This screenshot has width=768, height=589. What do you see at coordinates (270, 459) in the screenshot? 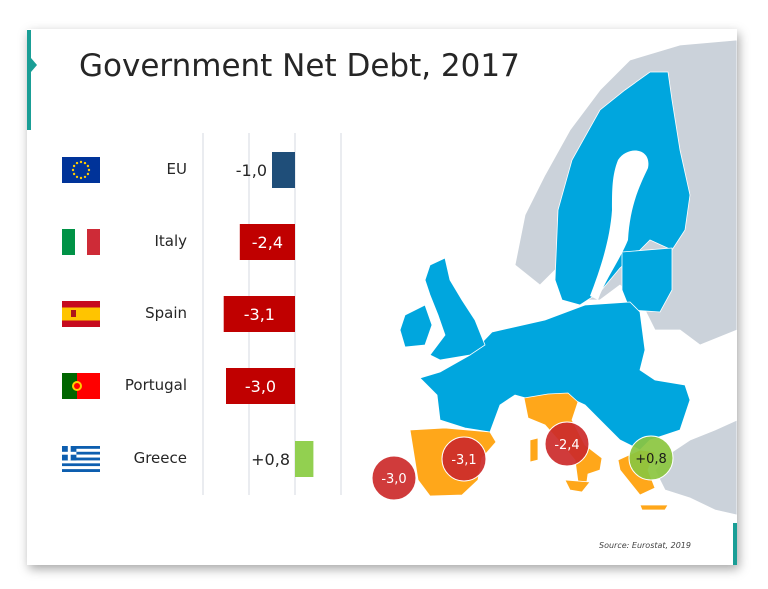
I see `bar-value-label: +0,8` at bounding box center [270, 459].